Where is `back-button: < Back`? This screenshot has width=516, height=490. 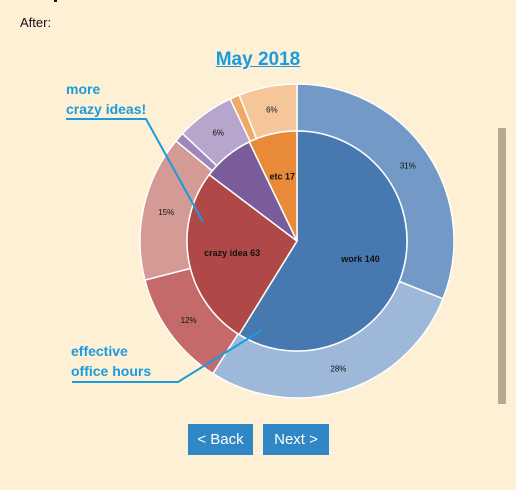 back-button: < Back is located at coordinates (220, 439).